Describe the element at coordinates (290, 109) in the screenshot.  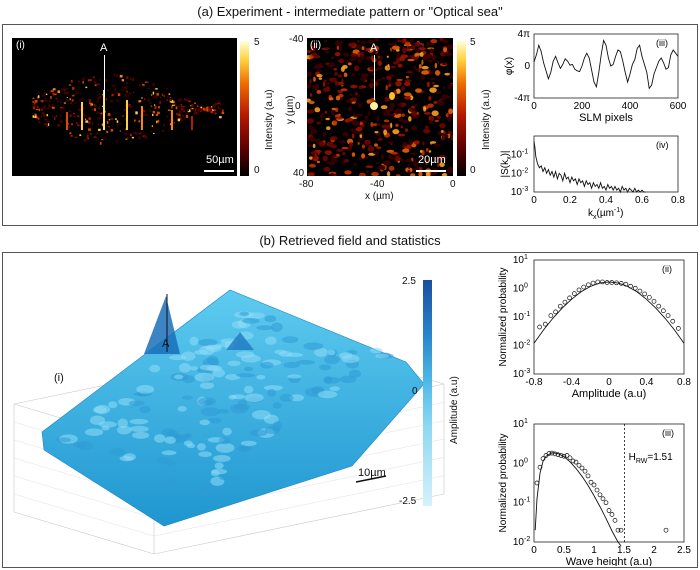
I see `panel-a-ii-ylabel: y (µm)` at that location.